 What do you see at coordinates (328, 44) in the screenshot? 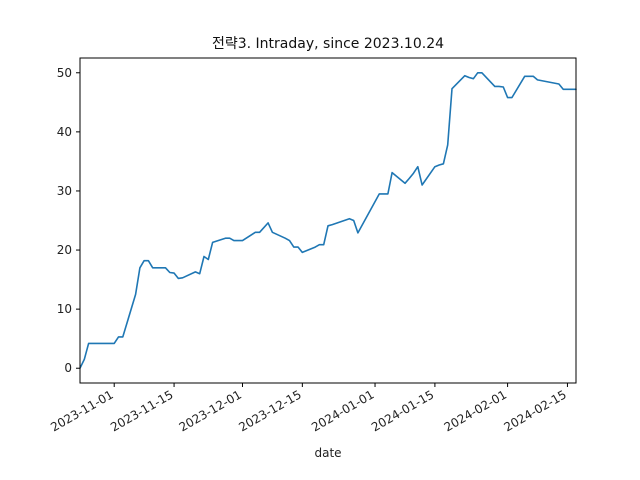
I see `chart-title: 전략3. Intraday, since 2023.10.24` at bounding box center [328, 44].